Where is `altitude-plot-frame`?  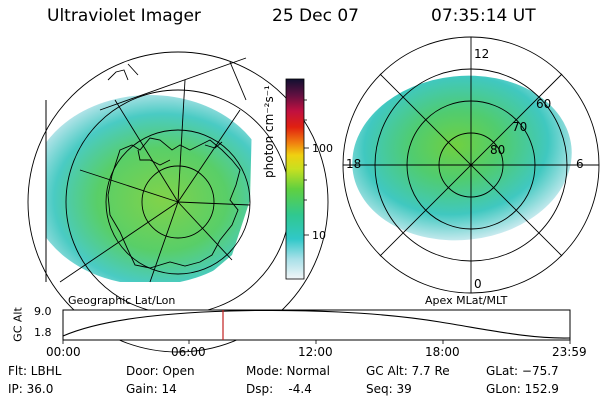
altitude-plot-frame is located at coordinates (316, 325).